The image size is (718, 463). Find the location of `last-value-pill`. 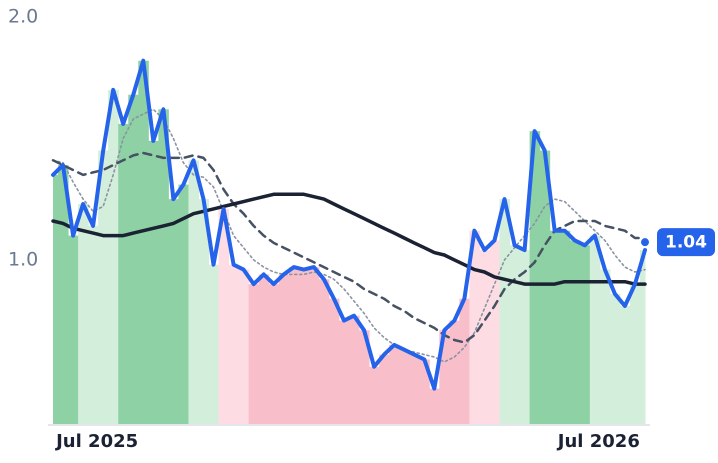

last-value-pill is located at coordinates (686, 242).